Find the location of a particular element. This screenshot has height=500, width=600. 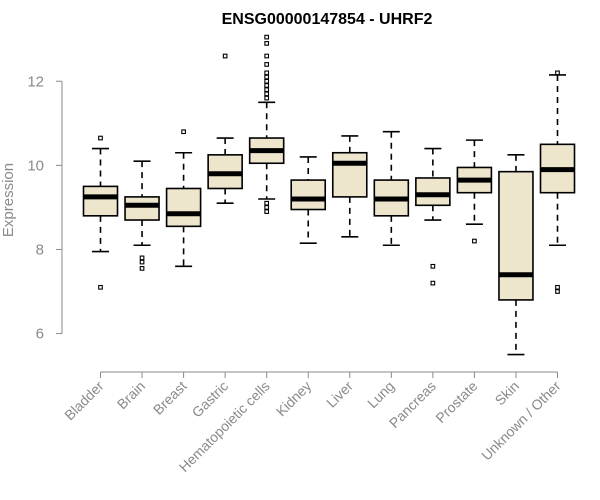

chart-title: ENSG00000147854 - UHRF2 is located at coordinates (327, 19).